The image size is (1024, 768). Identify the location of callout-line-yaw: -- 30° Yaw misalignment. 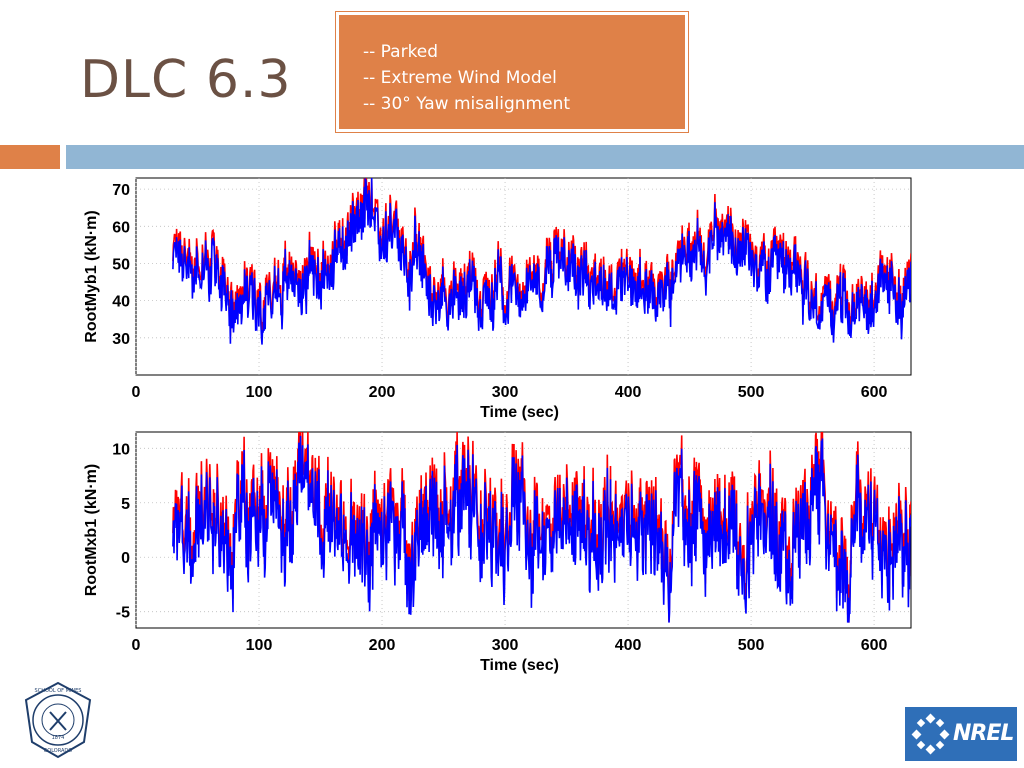
(467, 104).